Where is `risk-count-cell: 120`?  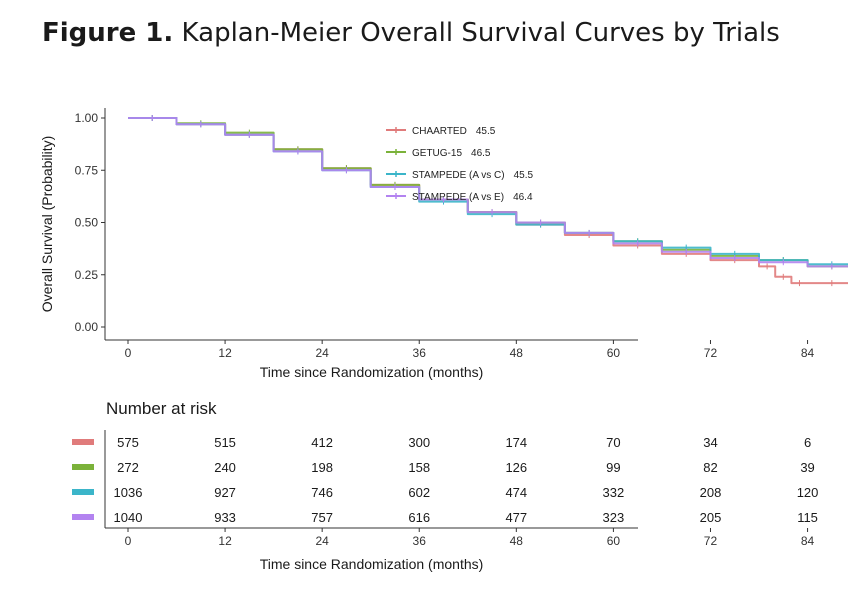
risk-count-cell: 120 is located at coordinates (808, 492).